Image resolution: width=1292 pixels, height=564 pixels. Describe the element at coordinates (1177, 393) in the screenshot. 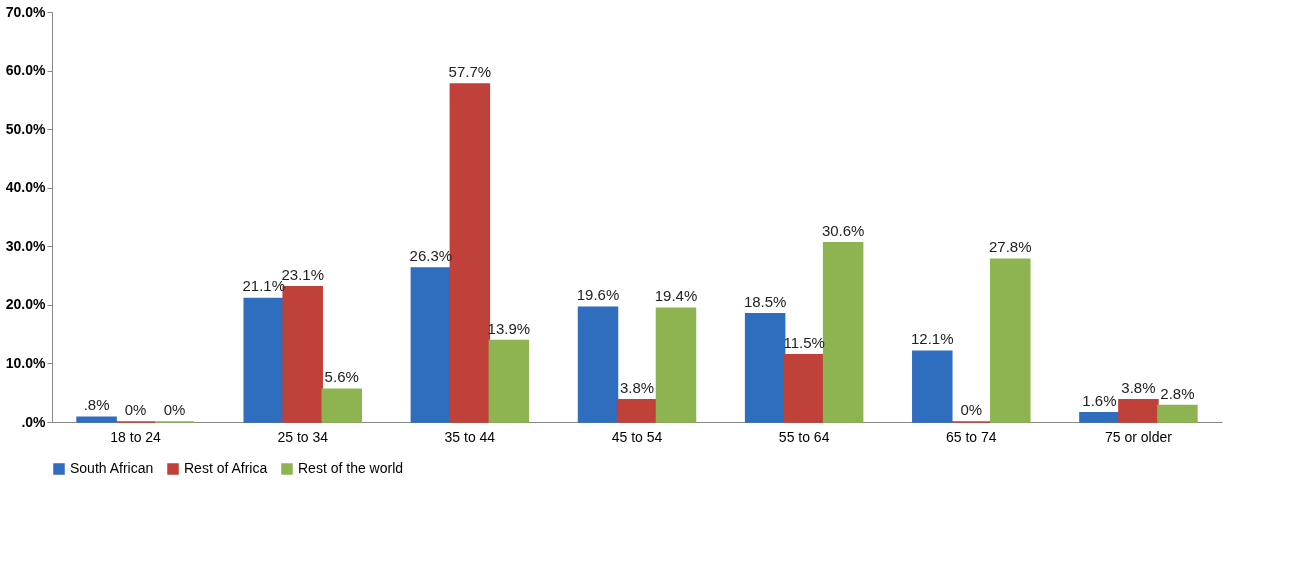

I see `data-label: 2.8%` at that location.